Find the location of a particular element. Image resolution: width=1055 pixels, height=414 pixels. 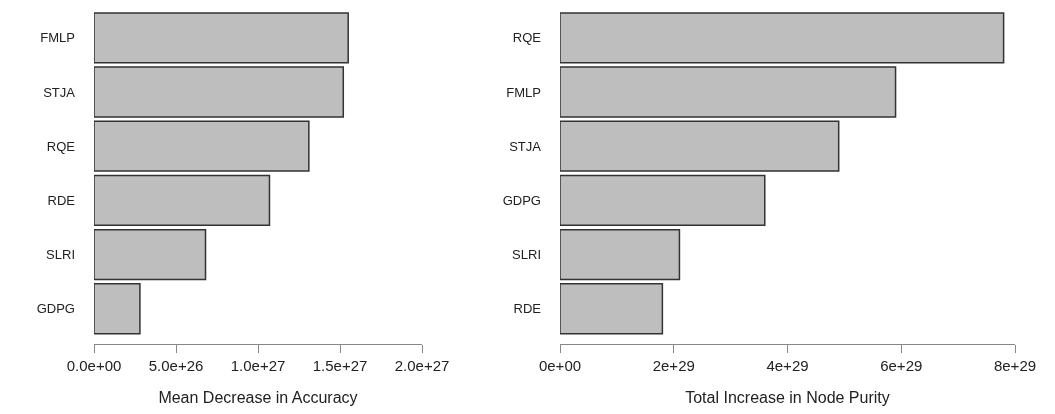

x-axis-title: Mean Decrease in Accuracy is located at coordinates (258, 397).